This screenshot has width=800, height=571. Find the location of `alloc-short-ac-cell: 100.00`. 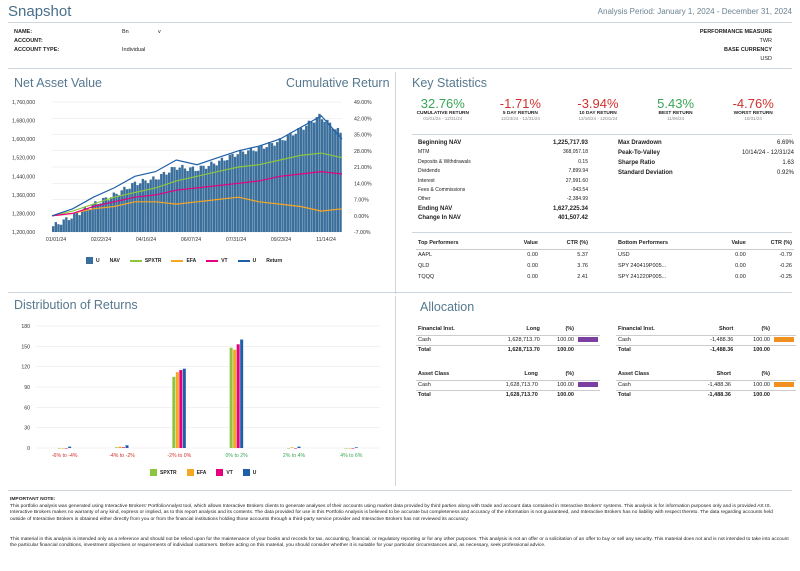

alloc-short-ac-cell: 100.00 is located at coordinates (752, 385).